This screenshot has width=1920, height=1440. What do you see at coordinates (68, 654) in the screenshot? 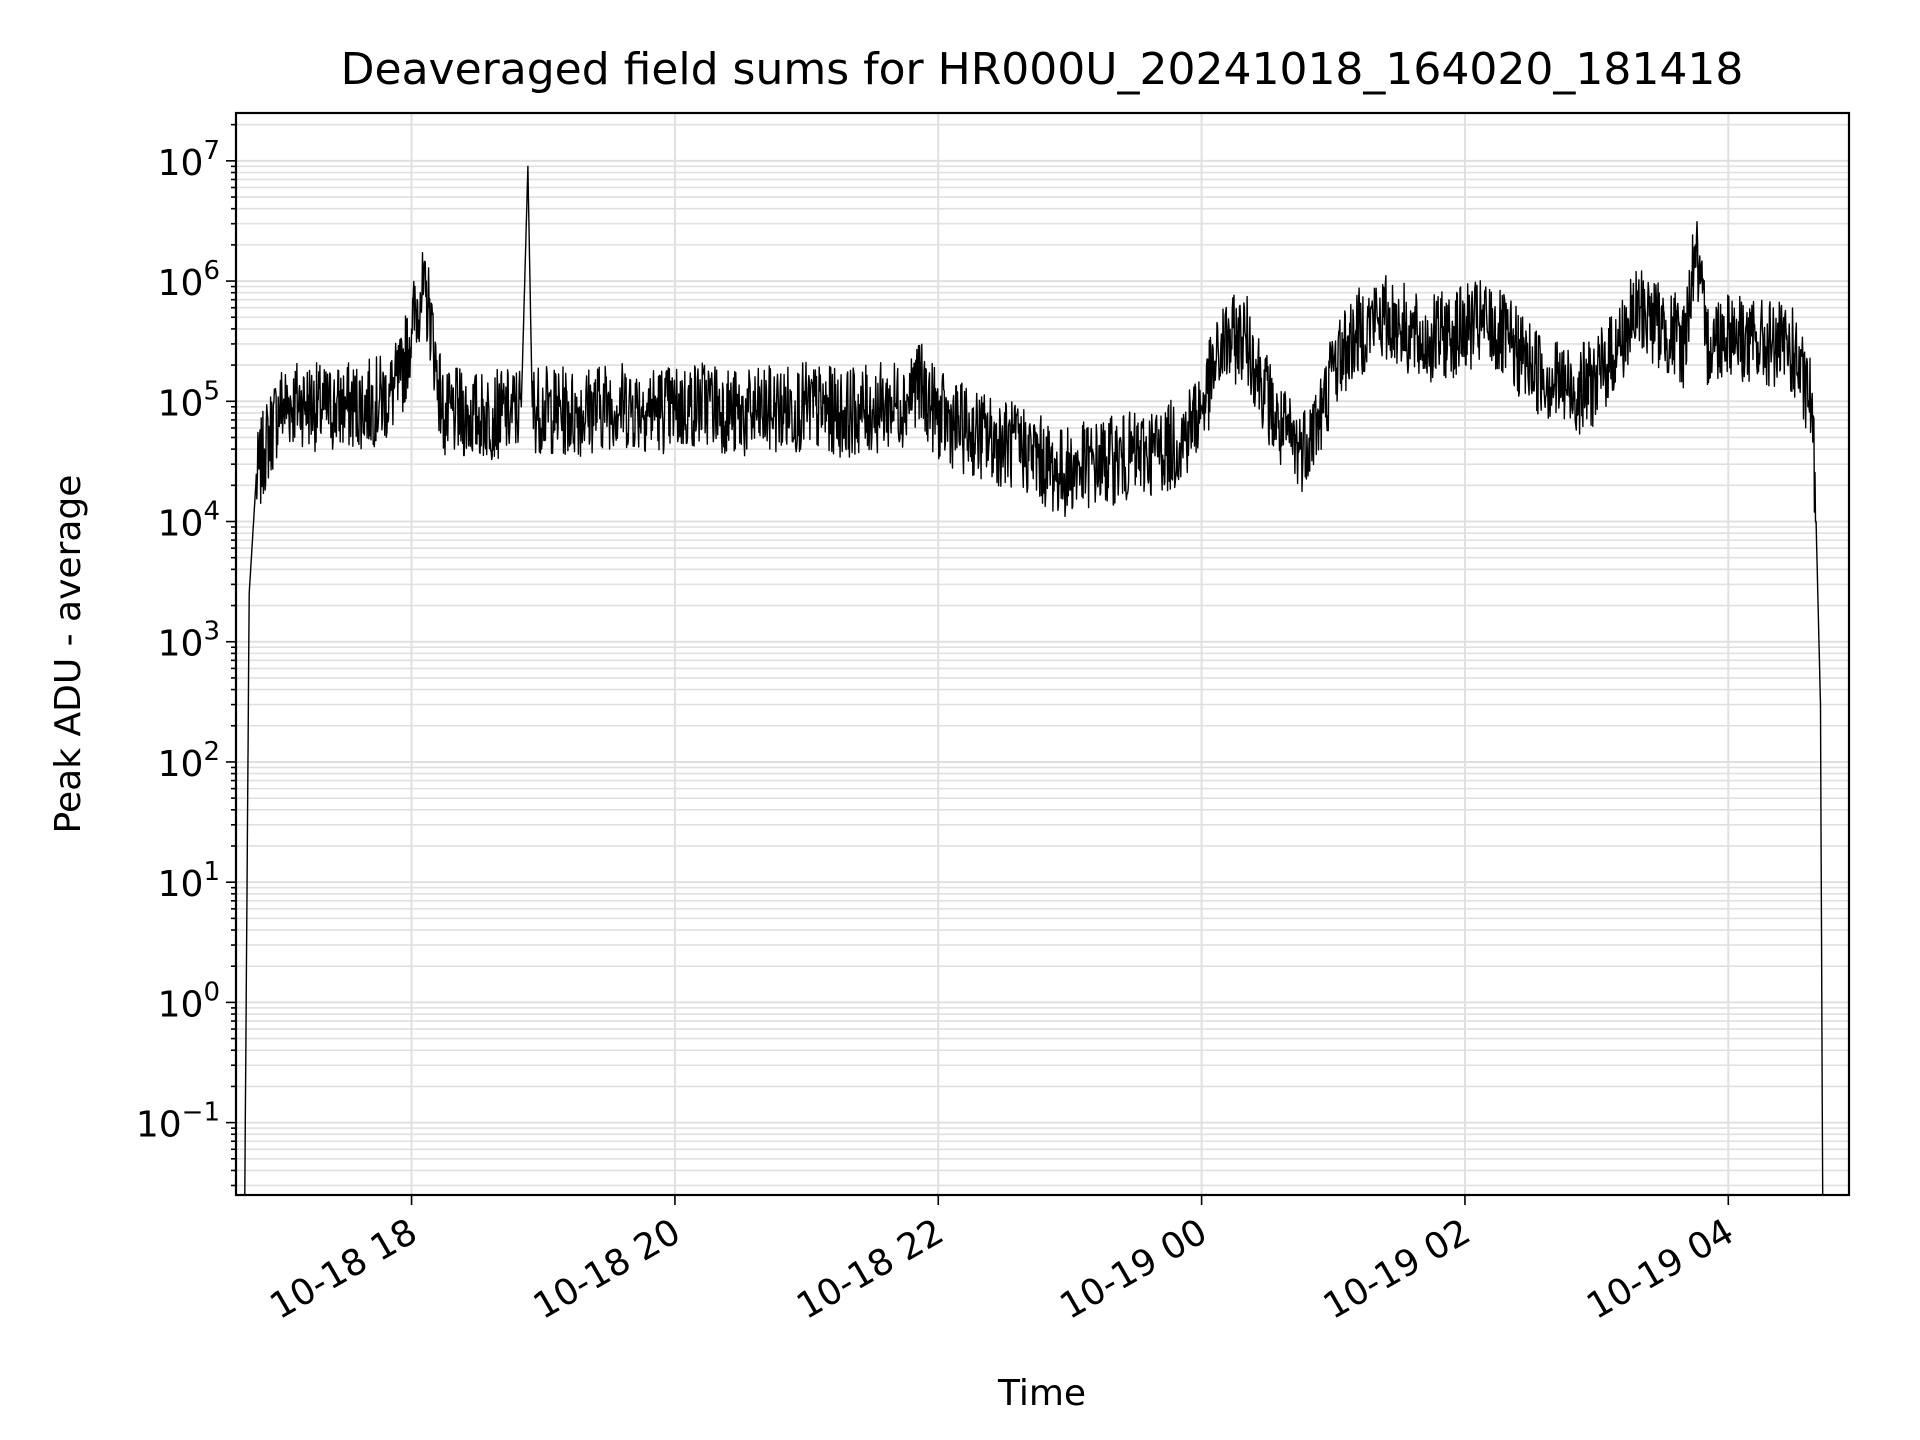
I see `y-axis-label: Peak ADU - average` at bounding box center [68, 654].